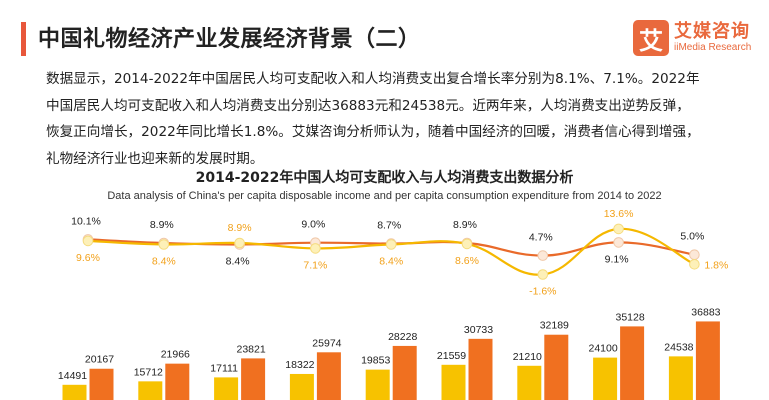 This screenshot has height=400, width=769. I want to click on bar-value-label: 20167, so click(99, 360).